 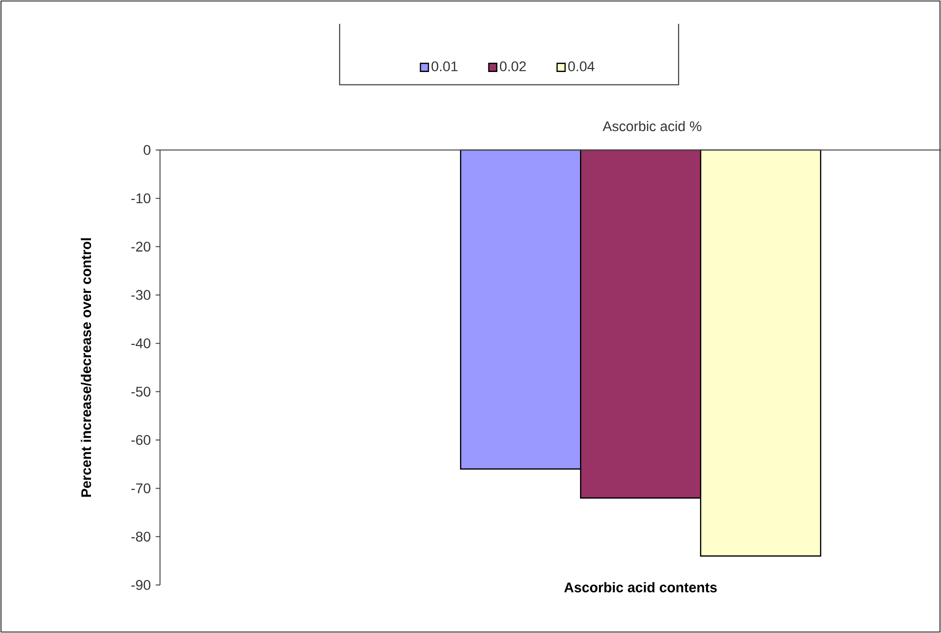 I want to click on x-tick-label: Ascorbic acid contents, so click(x=640, y=587).